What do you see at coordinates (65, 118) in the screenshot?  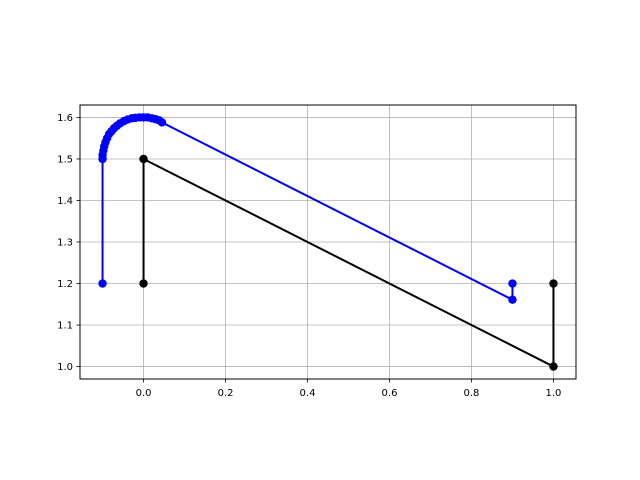 I see `y-tick-label: 1.6` at bounding box center [65, 118].